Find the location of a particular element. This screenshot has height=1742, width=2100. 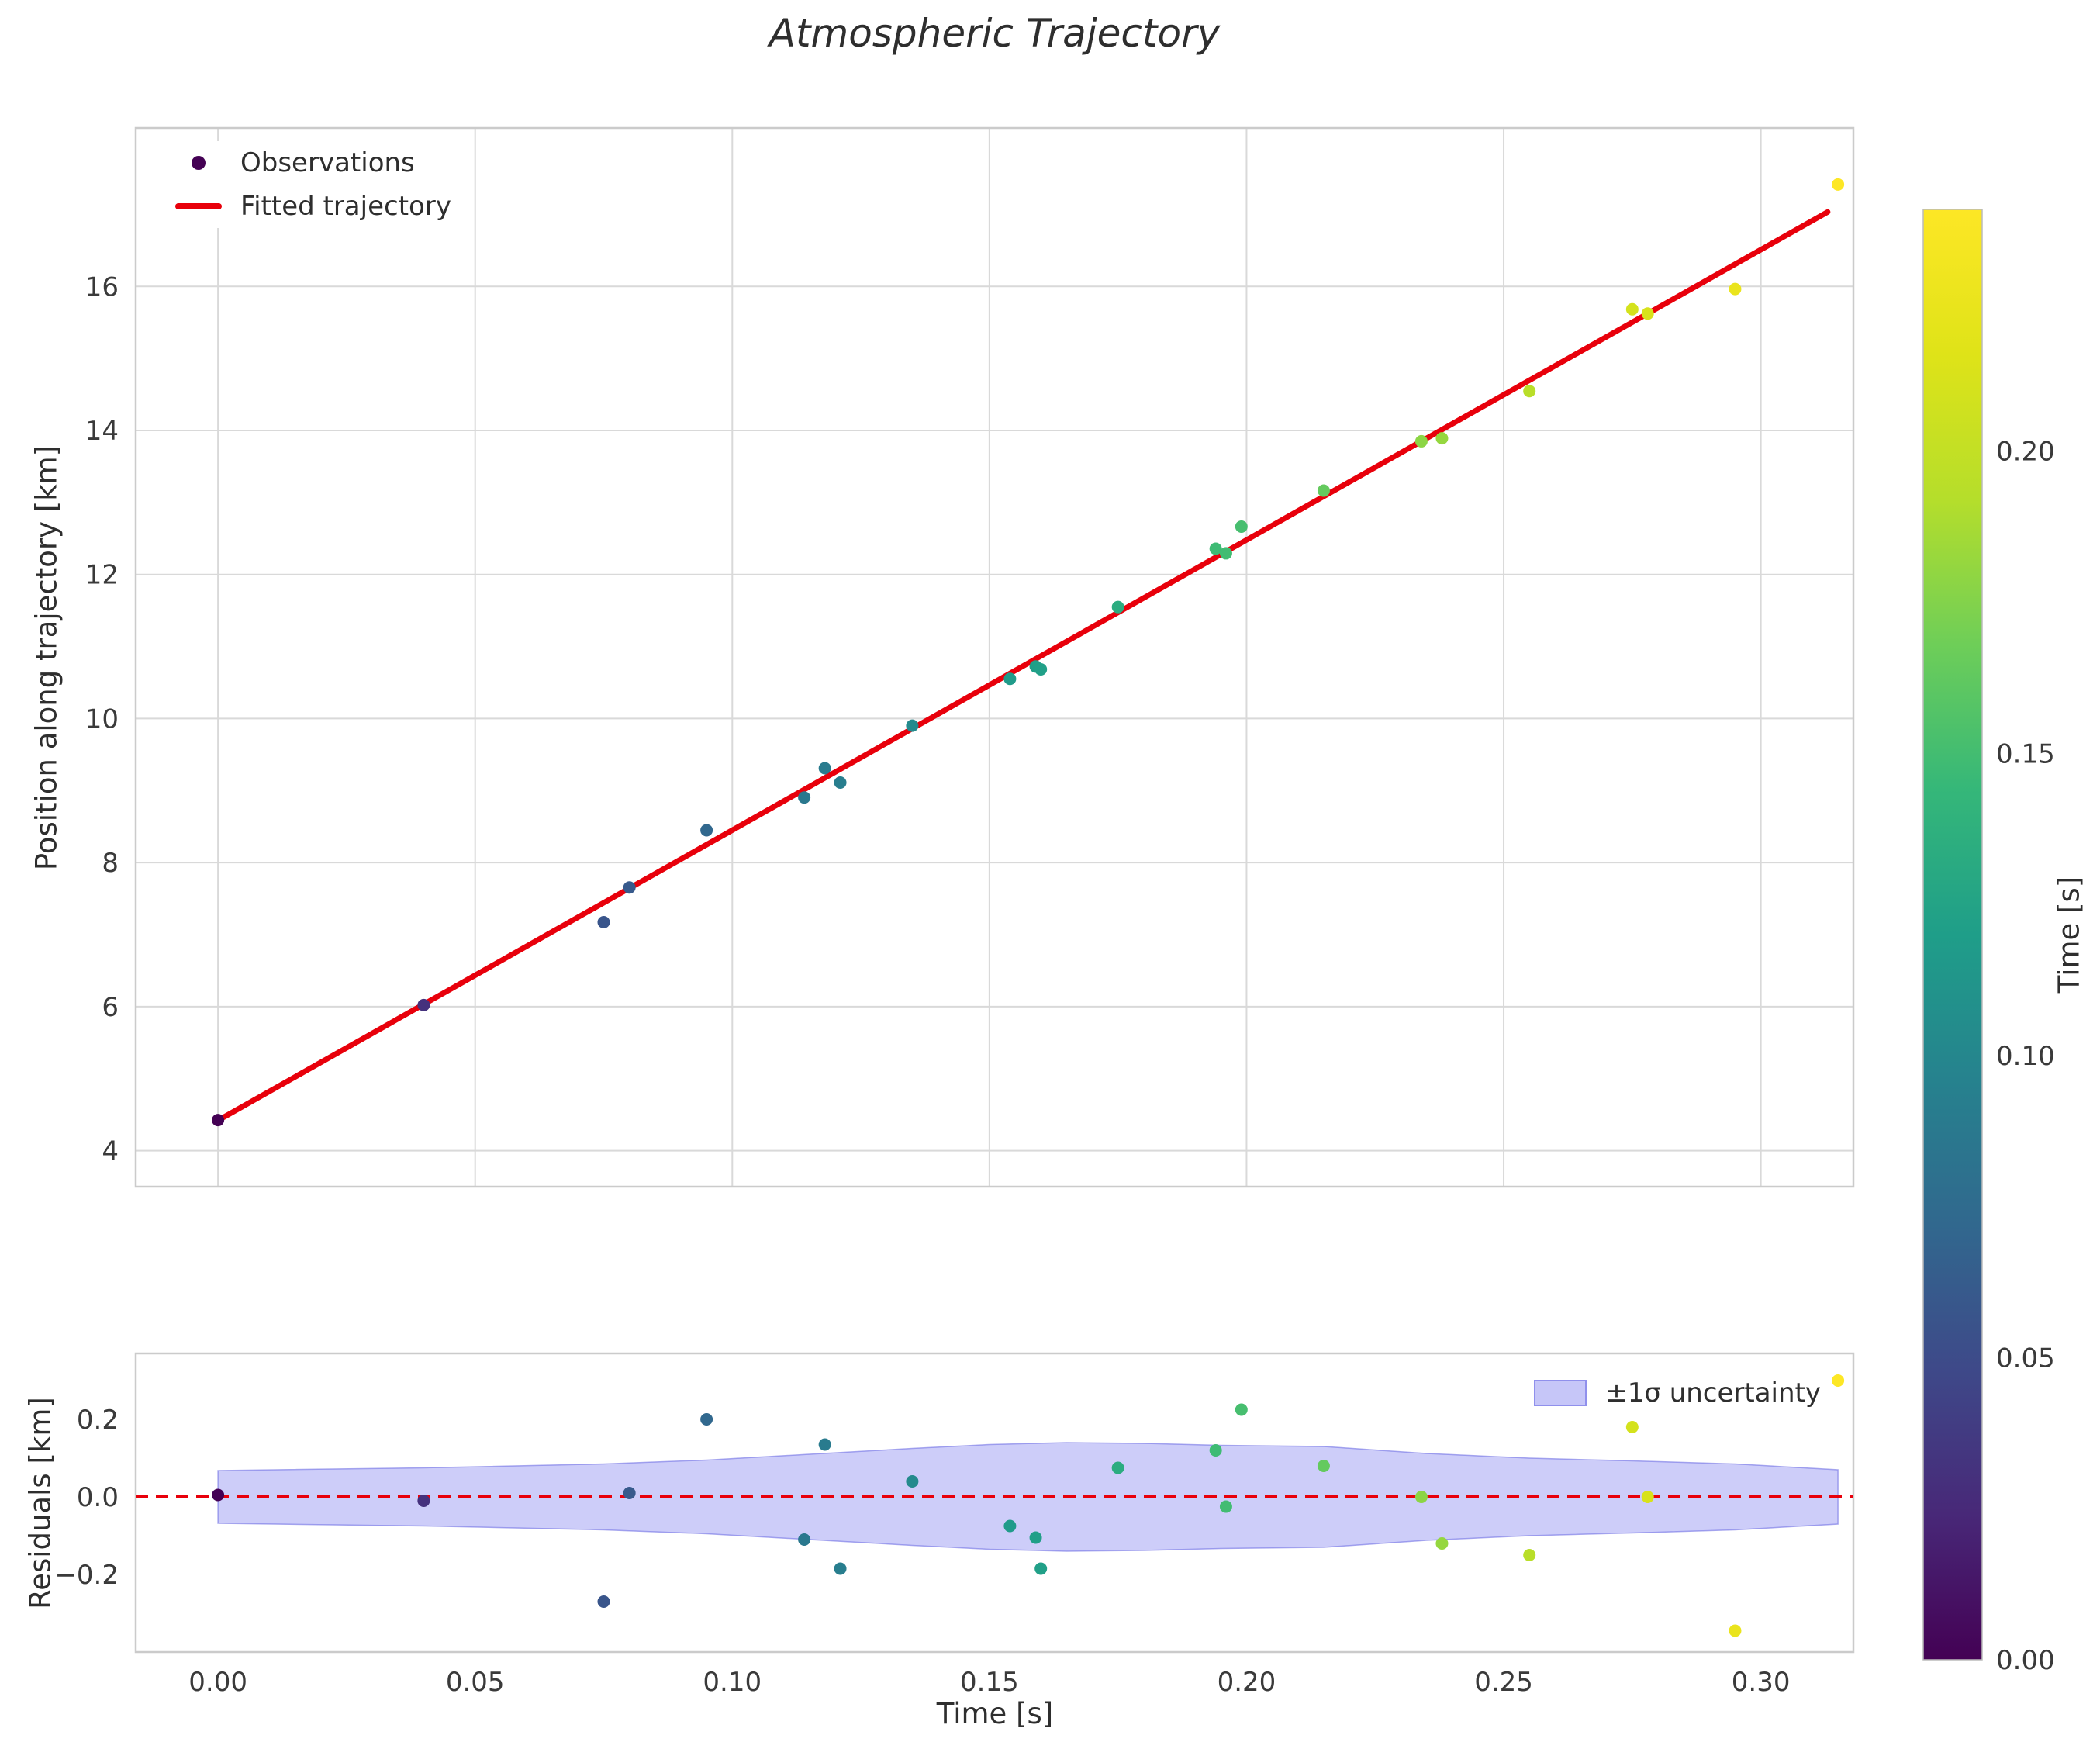

residual-y-axis-label: Residuals [km] is located at coordinates (40, 1503).